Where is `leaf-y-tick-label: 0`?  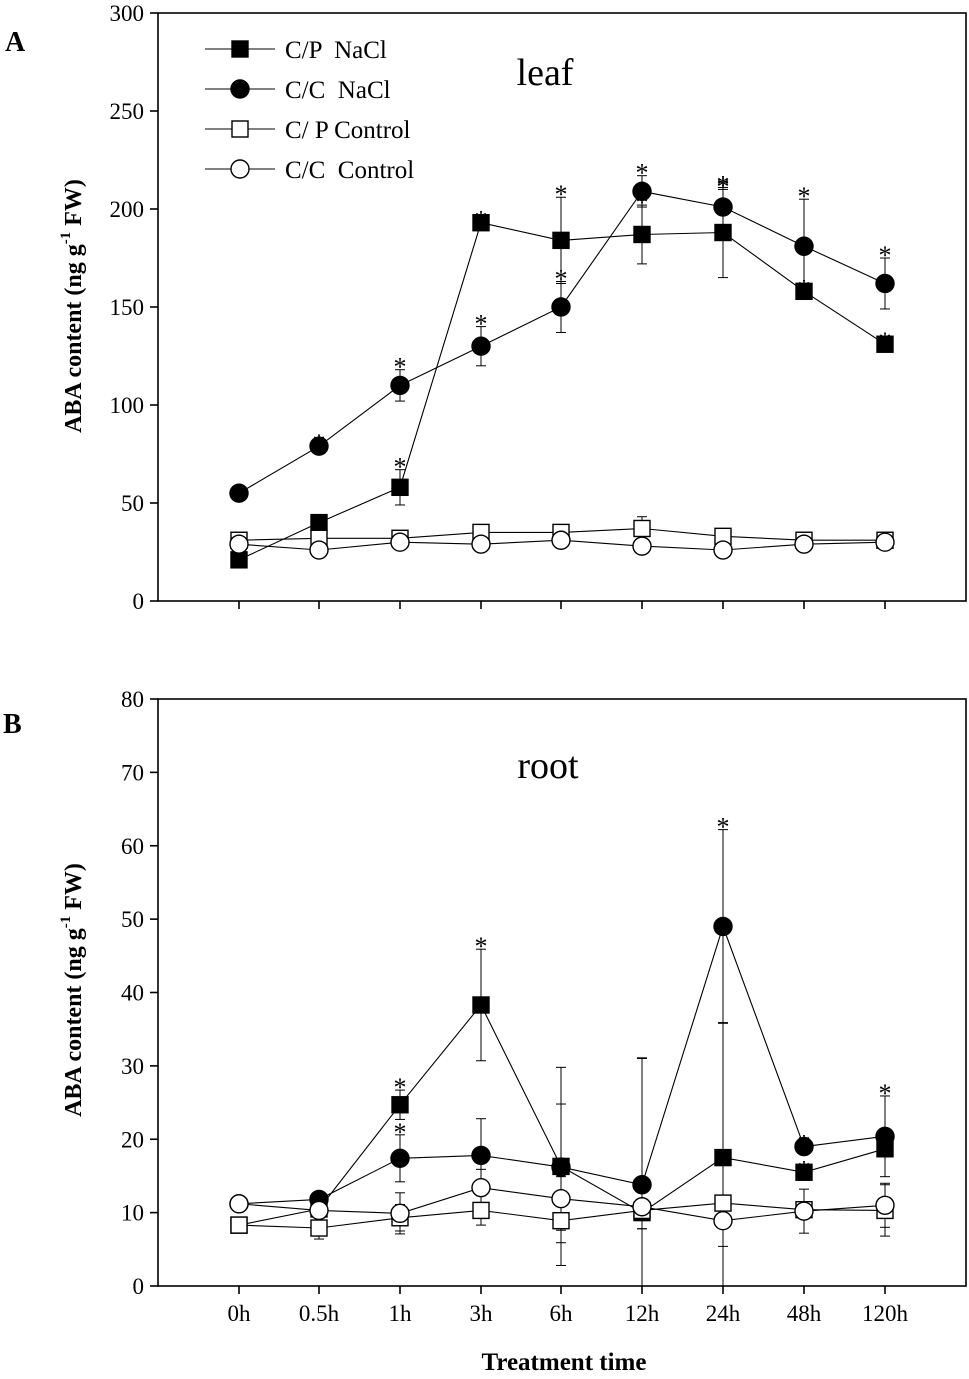
leaf-y-tick-label: 0 is located at coordinates (139, 601).